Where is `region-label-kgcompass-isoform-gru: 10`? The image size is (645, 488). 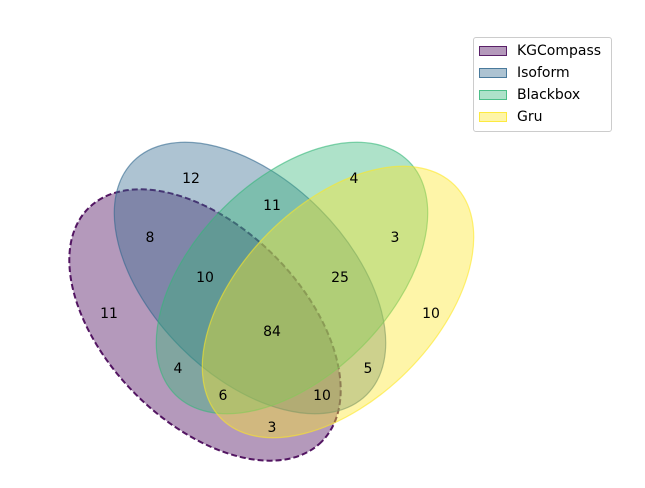 region-label-kgcompass-isoform-gru: 10 is located at coordinates (322, 396).